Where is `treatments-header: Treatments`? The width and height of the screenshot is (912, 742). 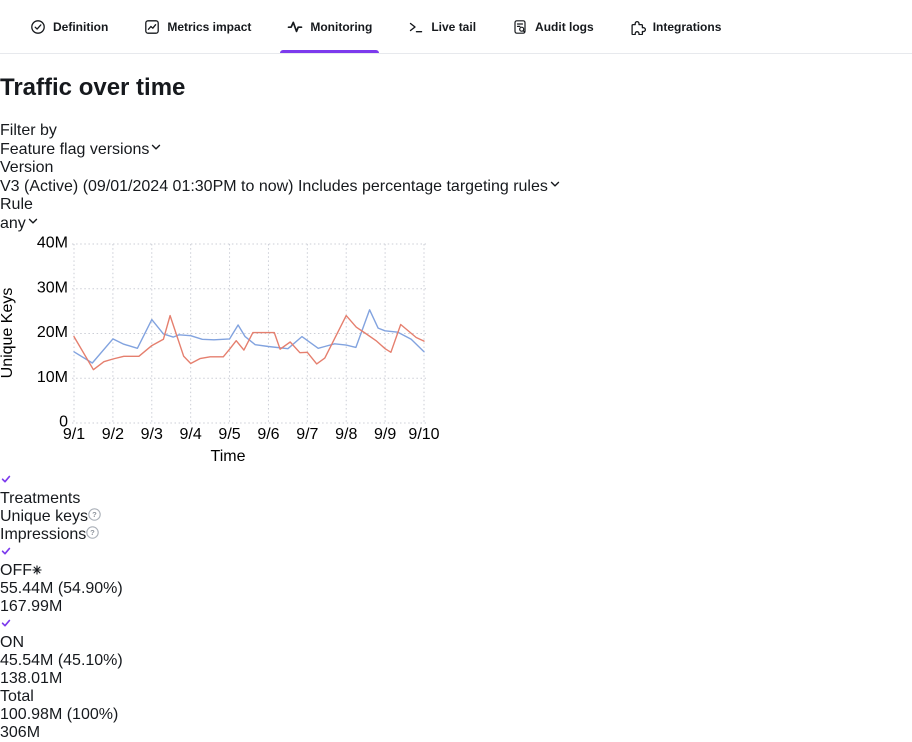 treatments-header: Treatments is located at coordinates (40, 498).